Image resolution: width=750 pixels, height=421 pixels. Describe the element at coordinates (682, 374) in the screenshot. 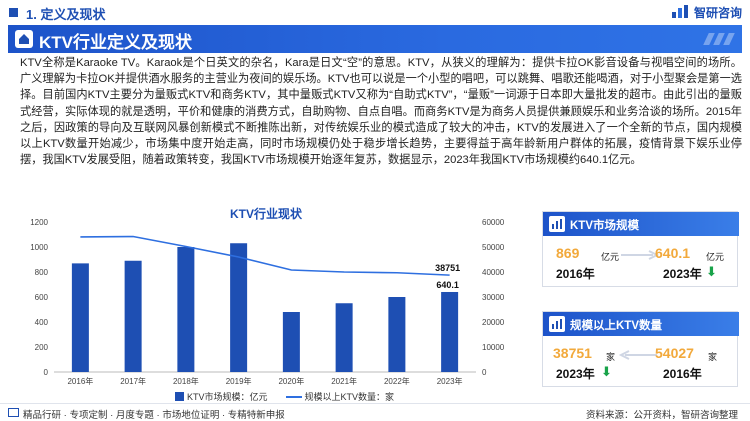

I see `card-right-year: 2016年` at that location.